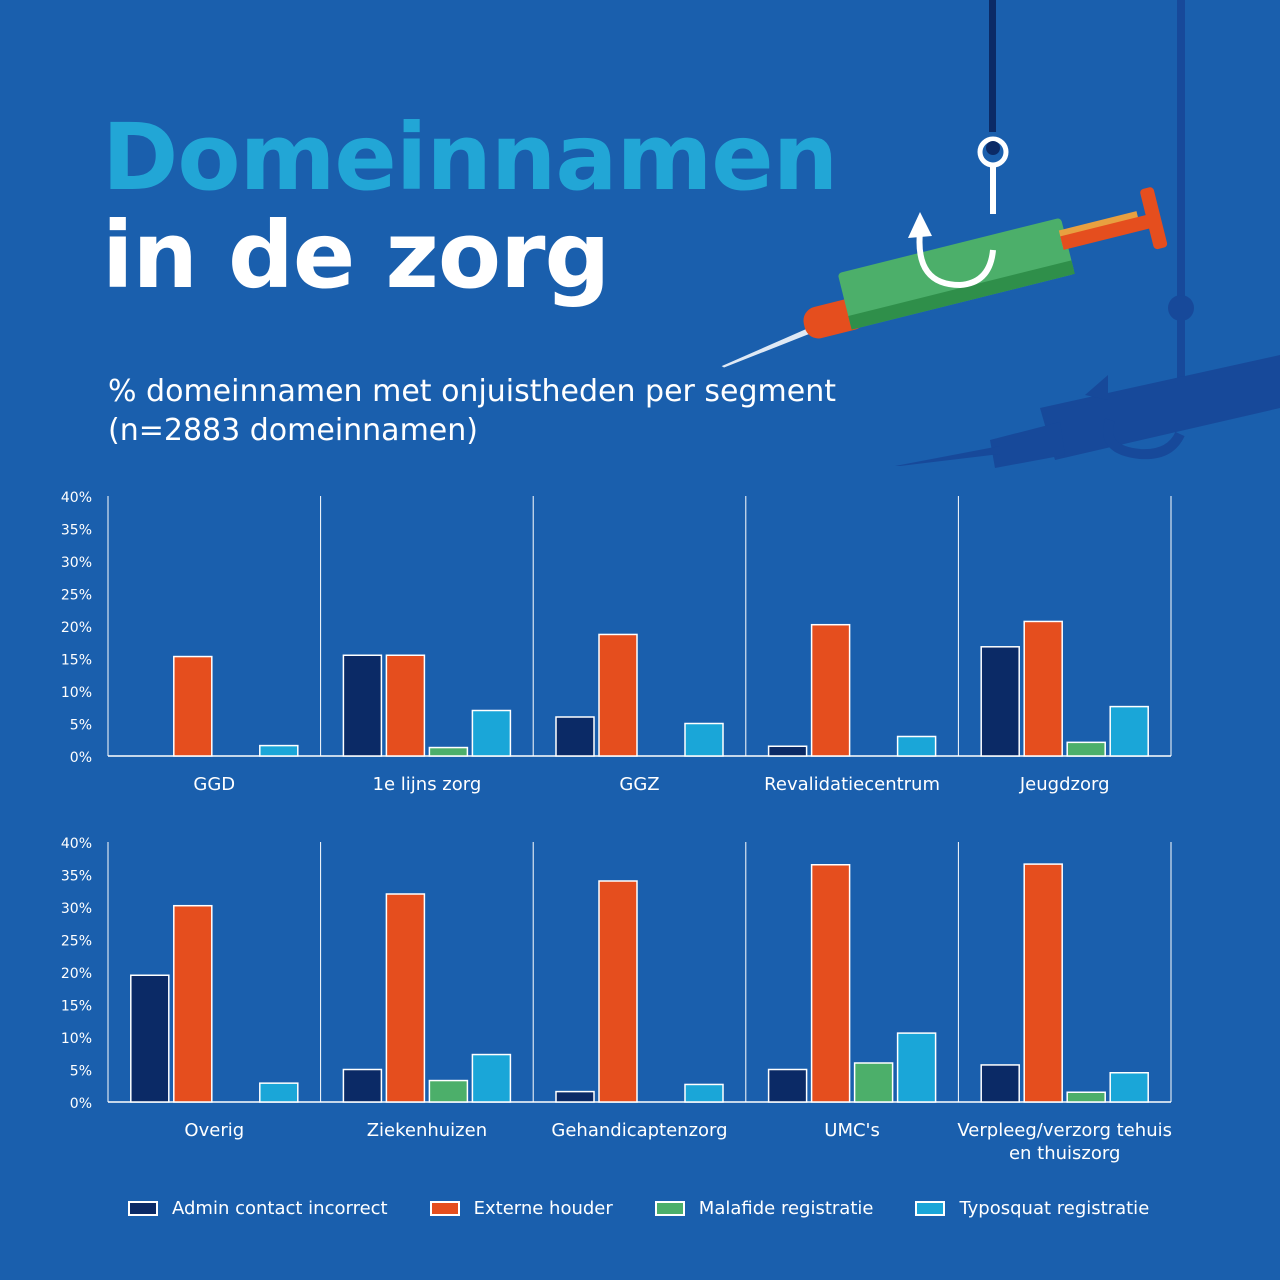  What do you see at coordinates (1064, 1130) in the screenshot?
I see `category-label: Verpleeg/verzorg tehuis` at bounding box center [1064, 1130].